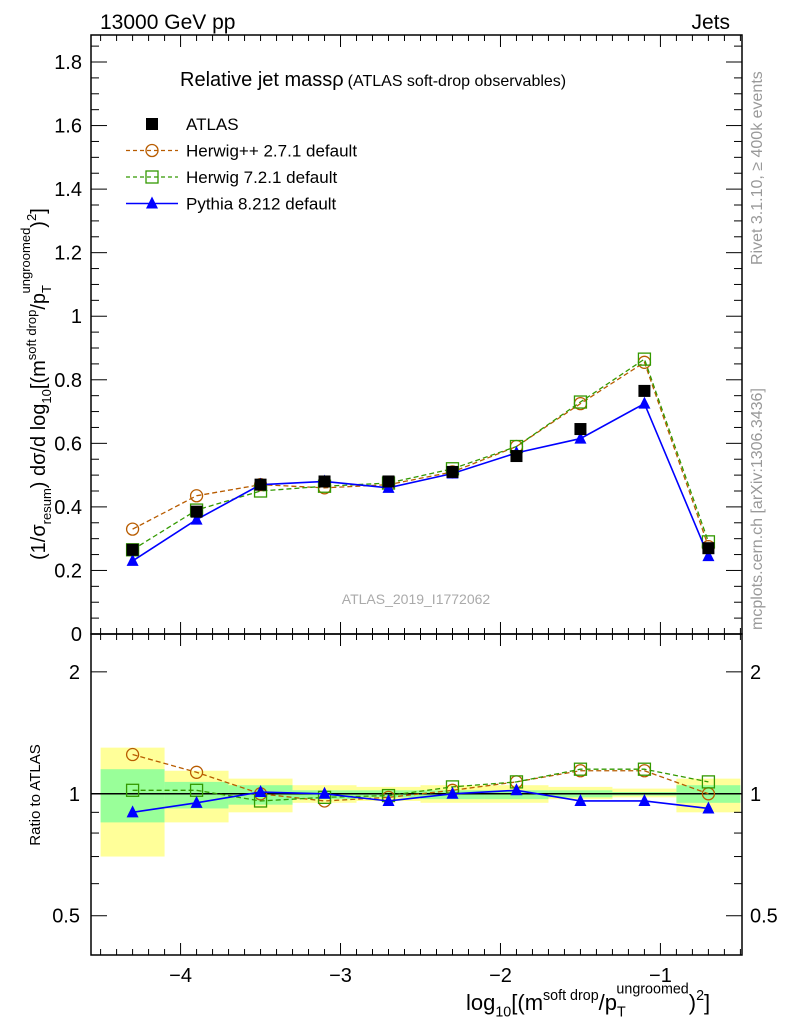 The height and width of the screenshot is (1024, 786). I want to click on x-tick-label: −1, so click(660, 976).